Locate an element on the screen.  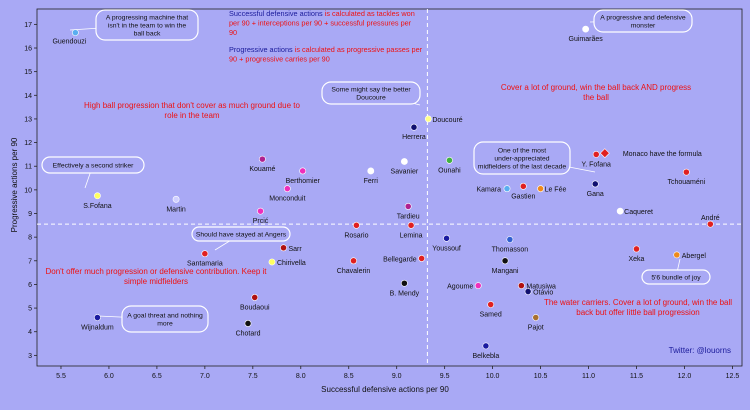
point-label: Tardieu is located at coordinates (408, 216).